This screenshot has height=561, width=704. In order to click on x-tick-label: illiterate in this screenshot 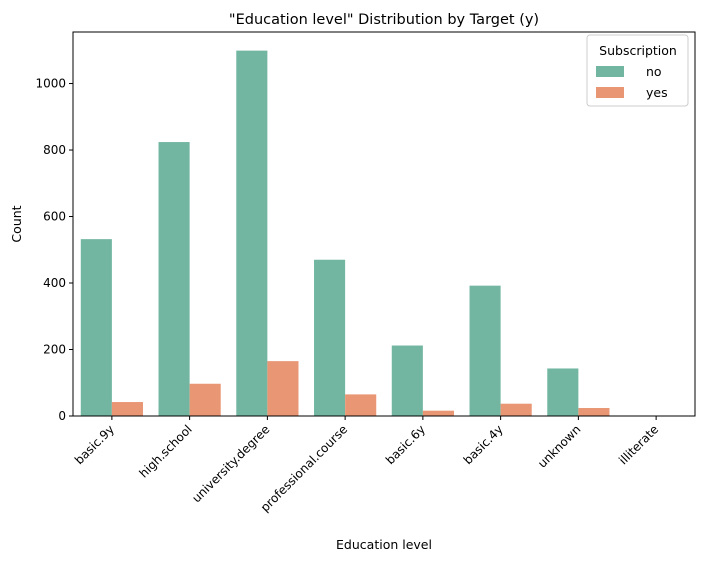, I will do `click(638, 444)`.